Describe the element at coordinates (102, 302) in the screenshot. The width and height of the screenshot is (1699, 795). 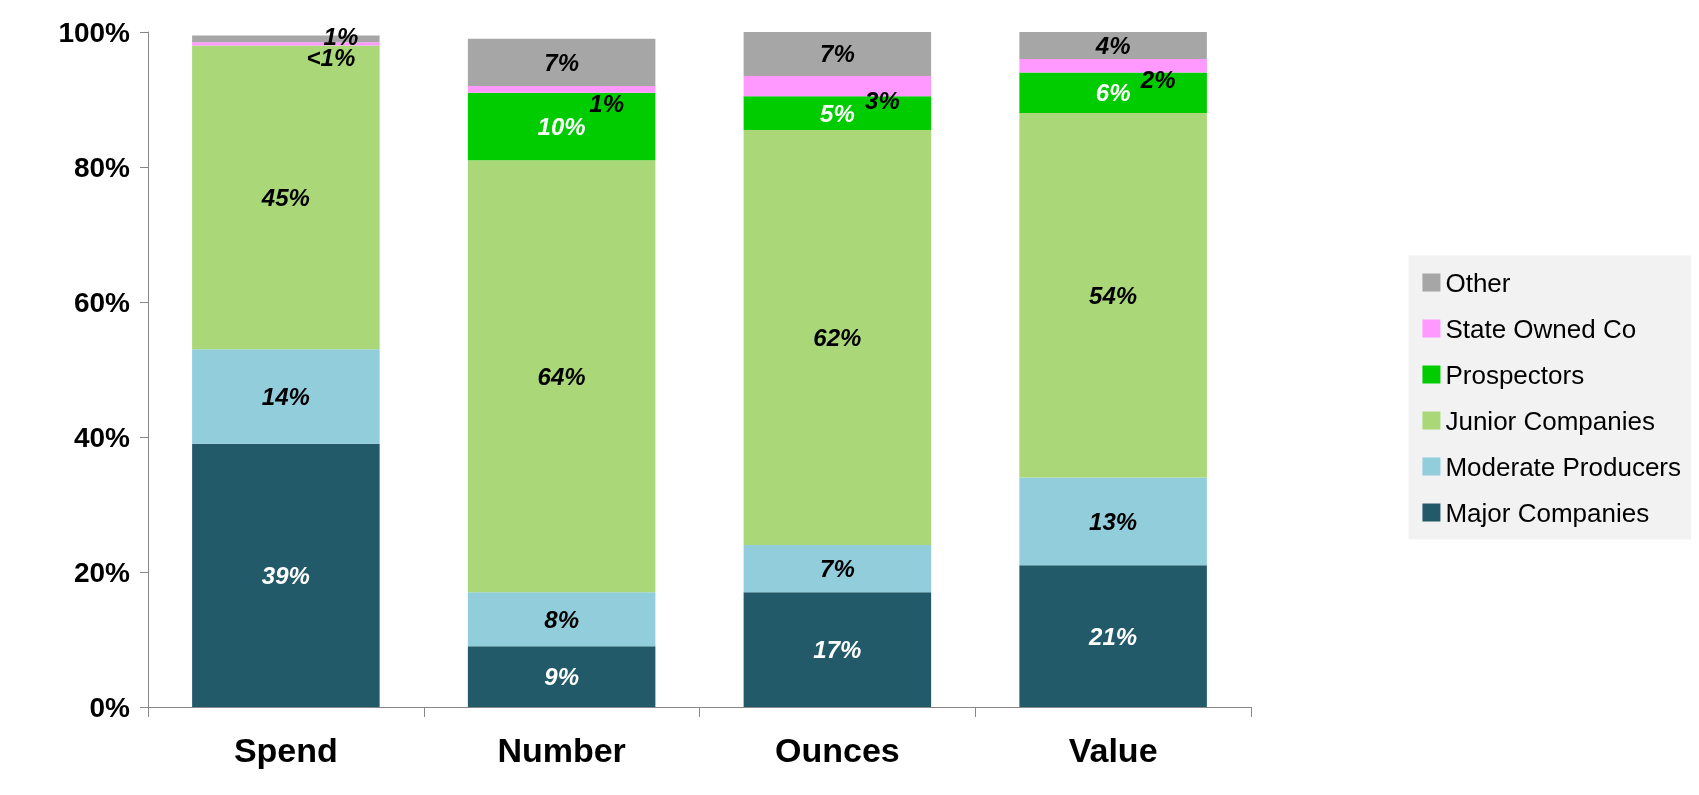
I see `y-tick-label: 60%` at that location.